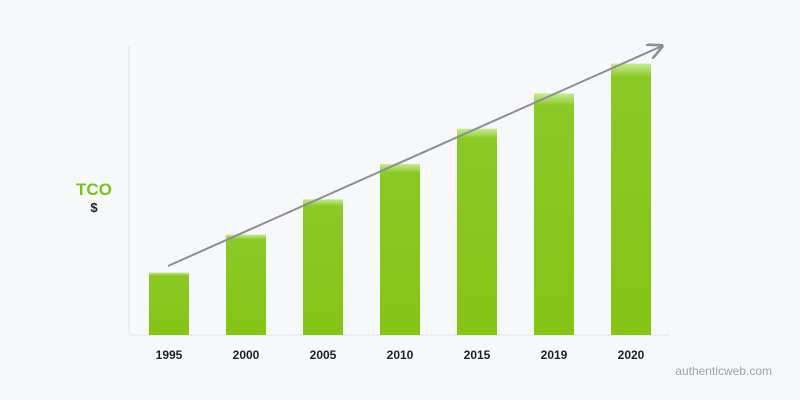 Image resolution: width=800 pixels, height=400 pixels. I want to click on x-tick-label: 2010, so click(400, 355).